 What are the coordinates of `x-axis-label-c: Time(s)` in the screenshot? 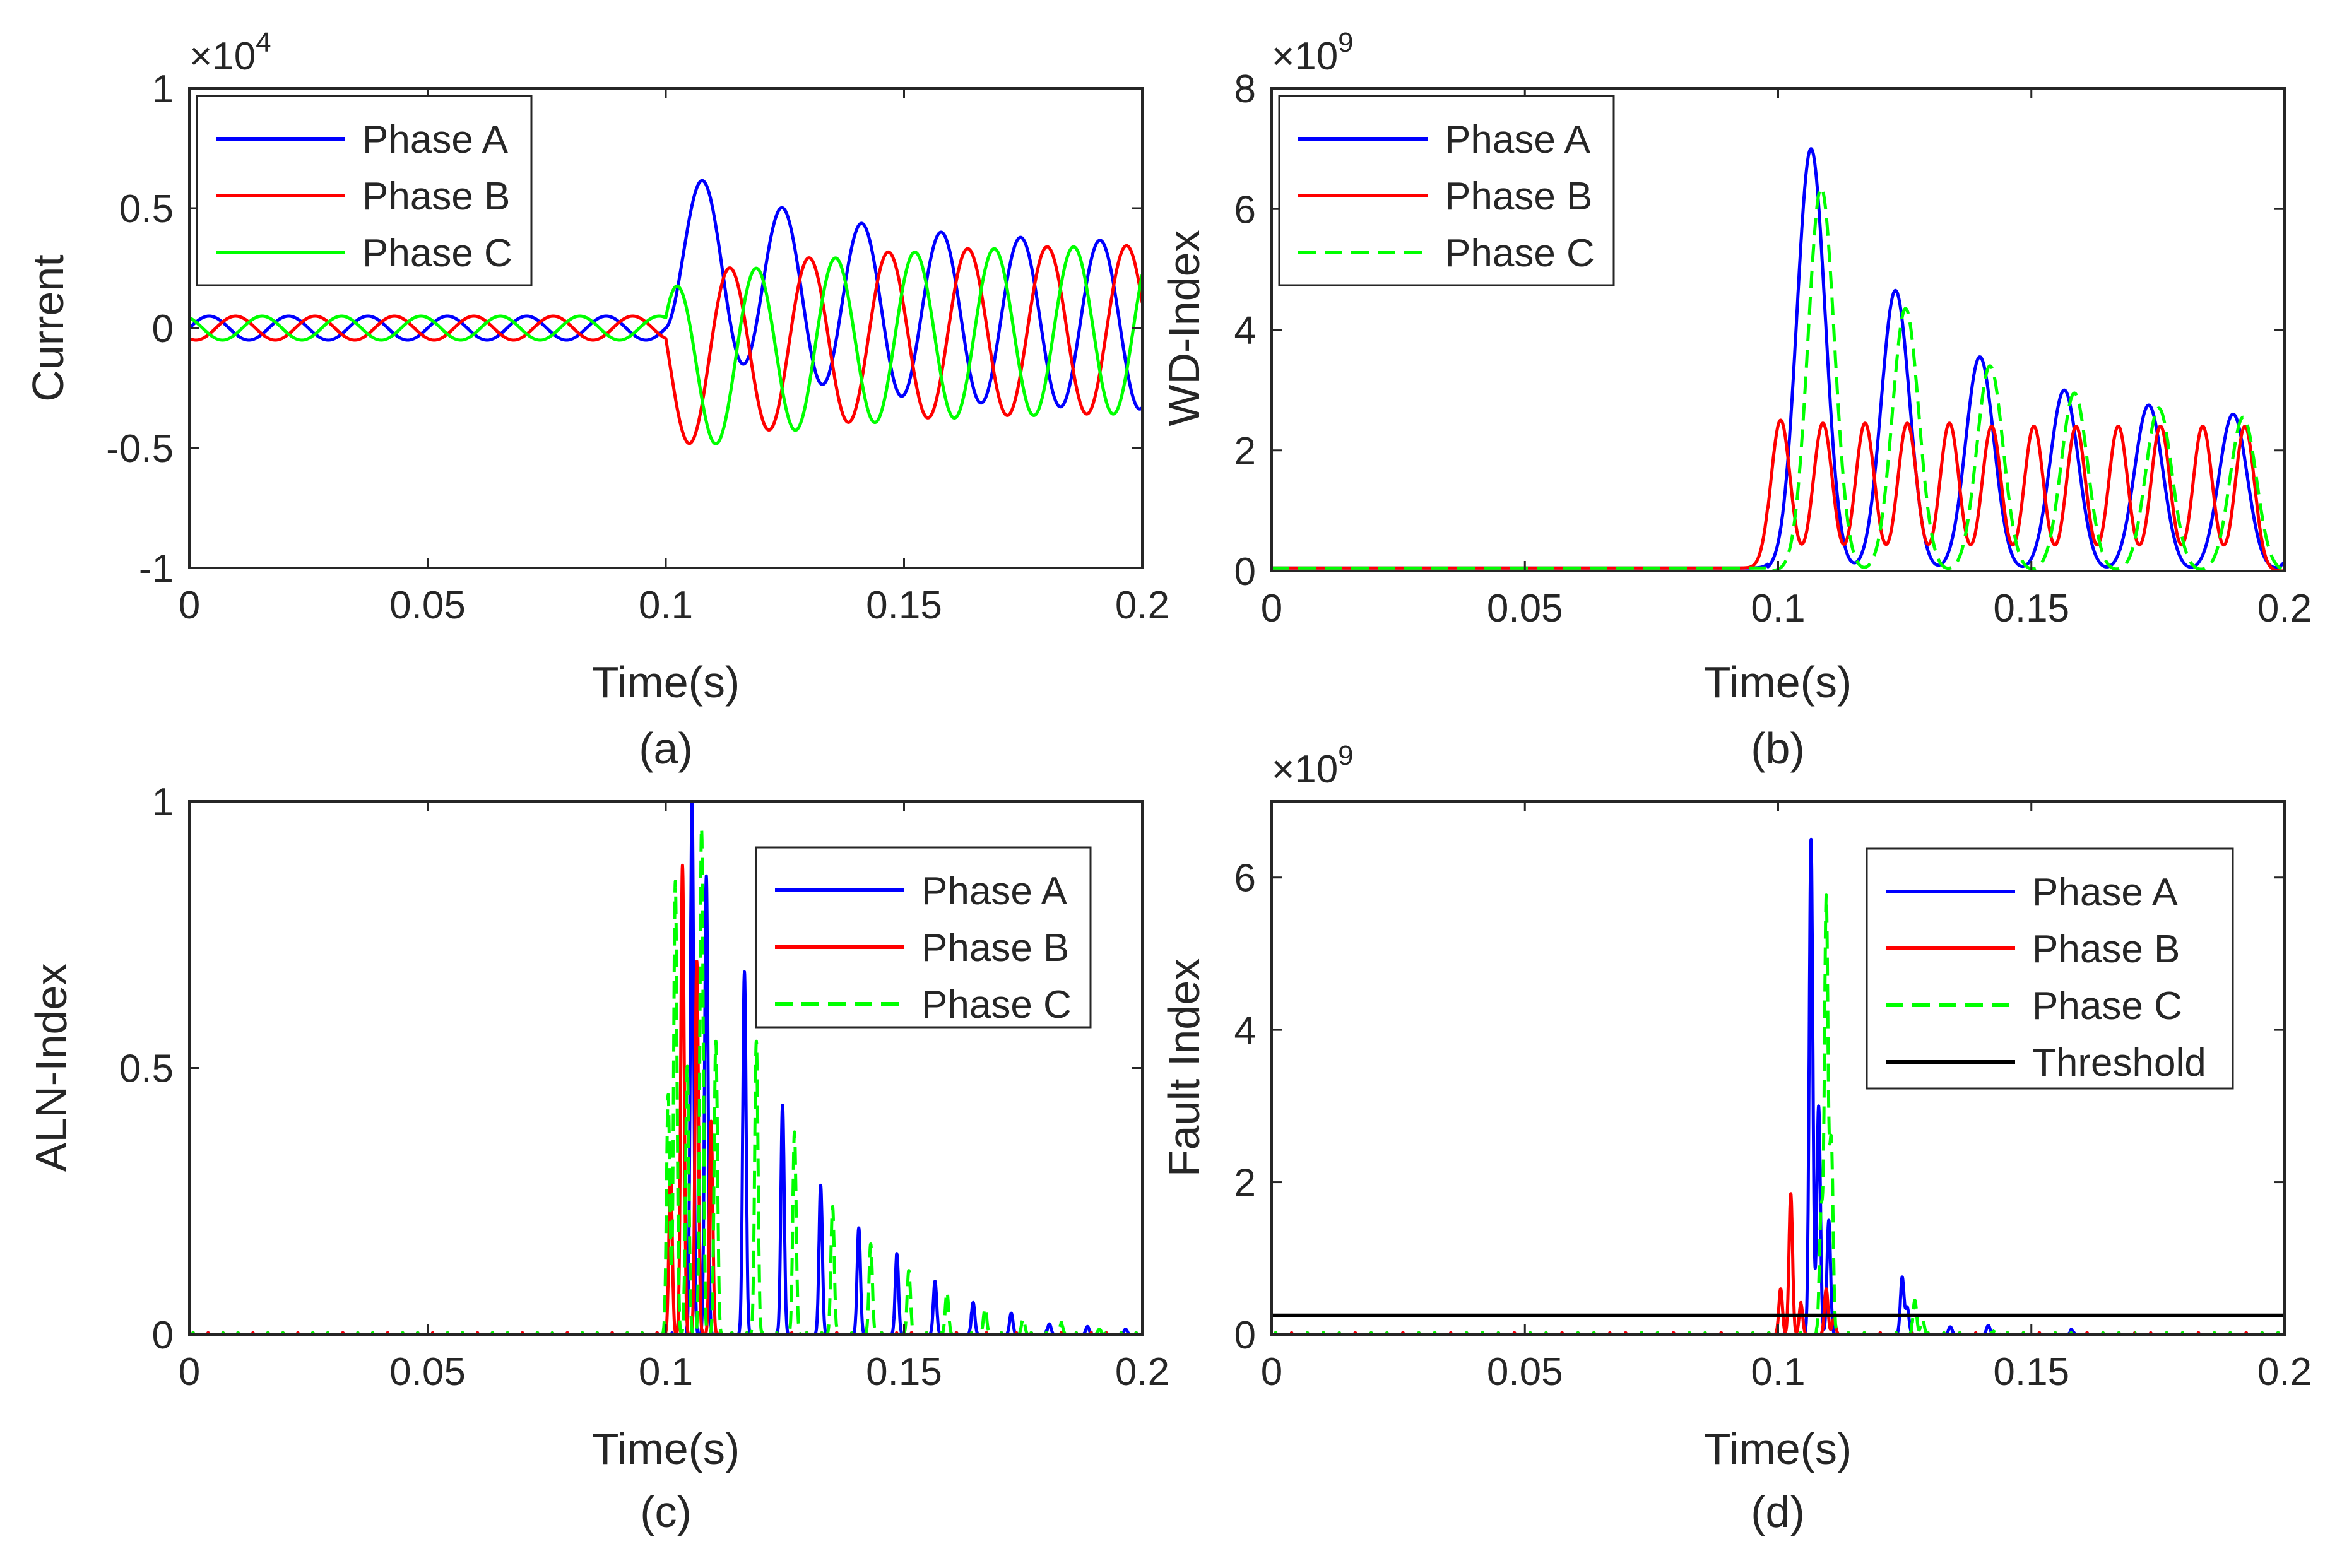 It's located at (666, 1448).